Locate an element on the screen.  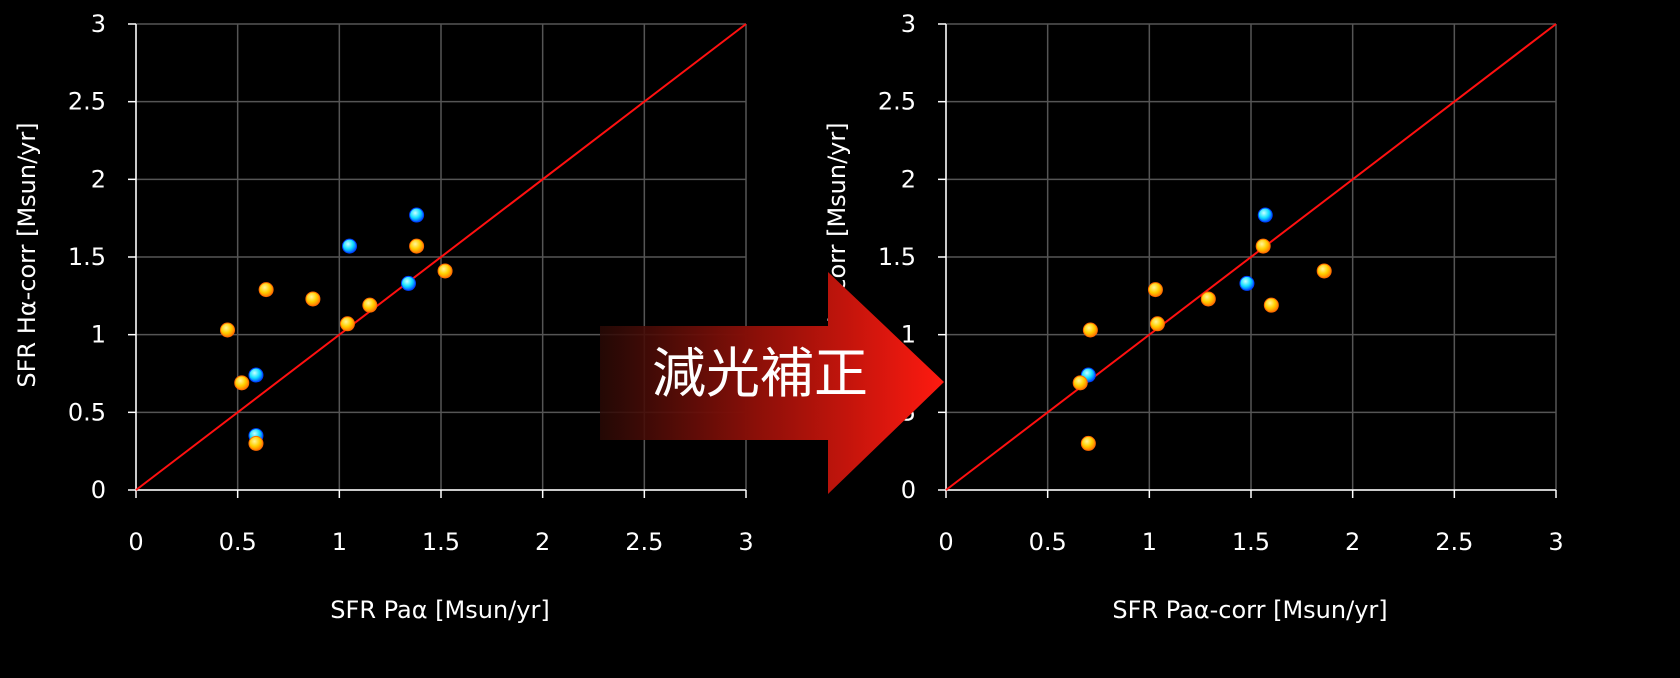
arrow-label: 減光補正 is located at coordinates (760, 373).